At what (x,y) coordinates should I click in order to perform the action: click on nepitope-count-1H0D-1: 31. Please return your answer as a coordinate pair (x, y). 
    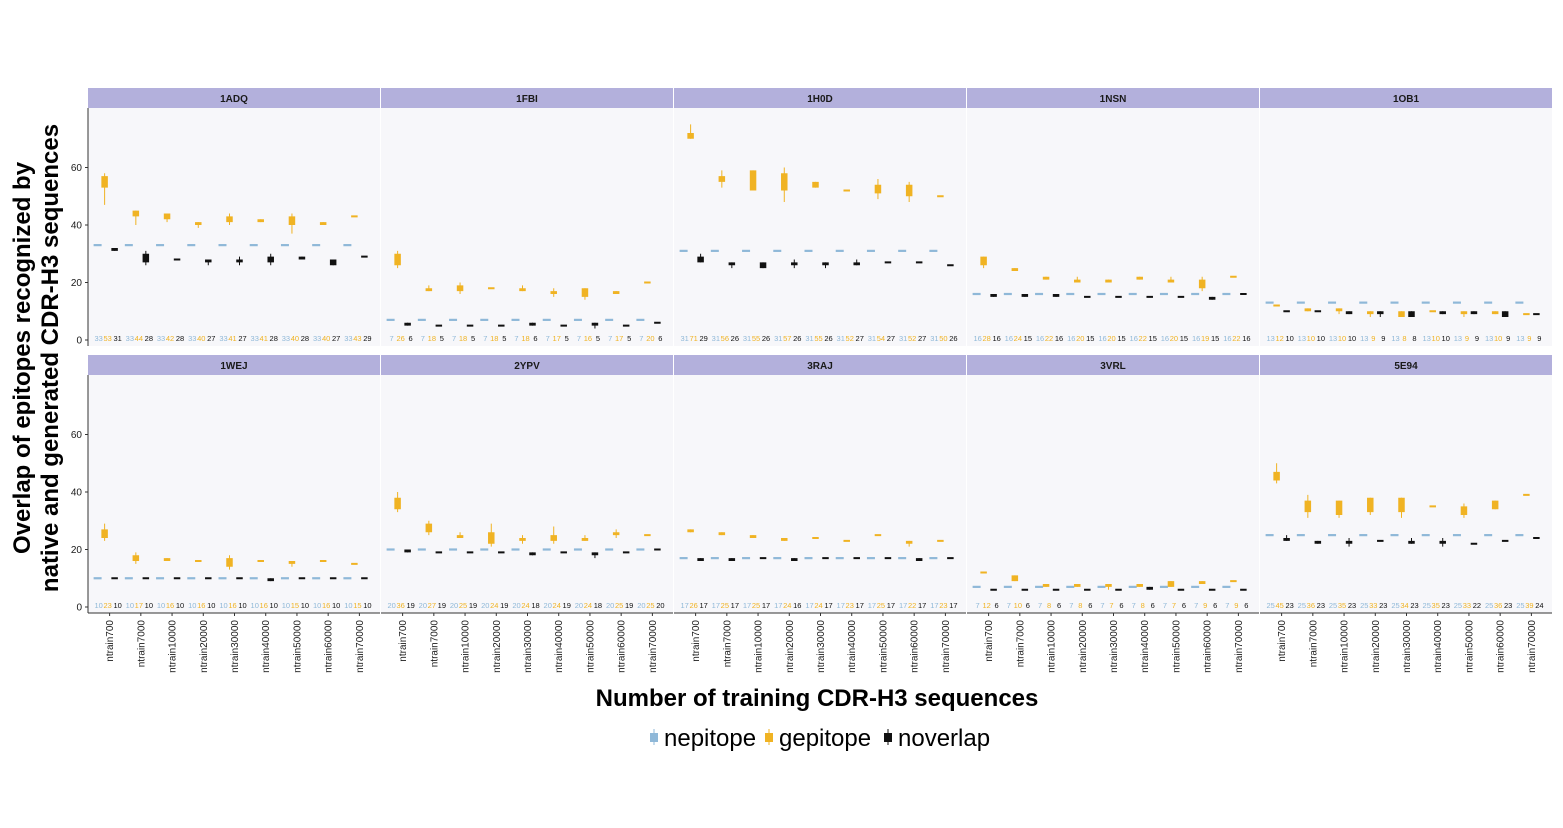
    Looking at the image, I should click on (716, 338).